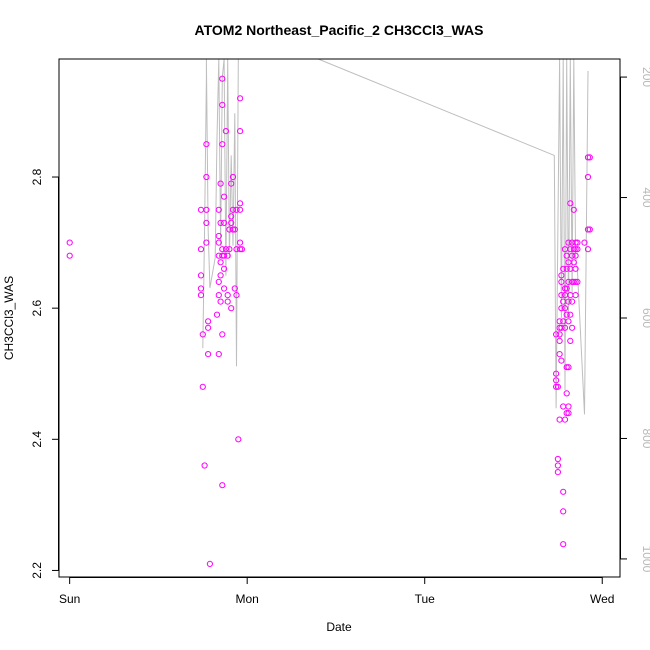 The image size is (650, 650). I want to click on right-axis-tick-label: 600, so click(645, 318).